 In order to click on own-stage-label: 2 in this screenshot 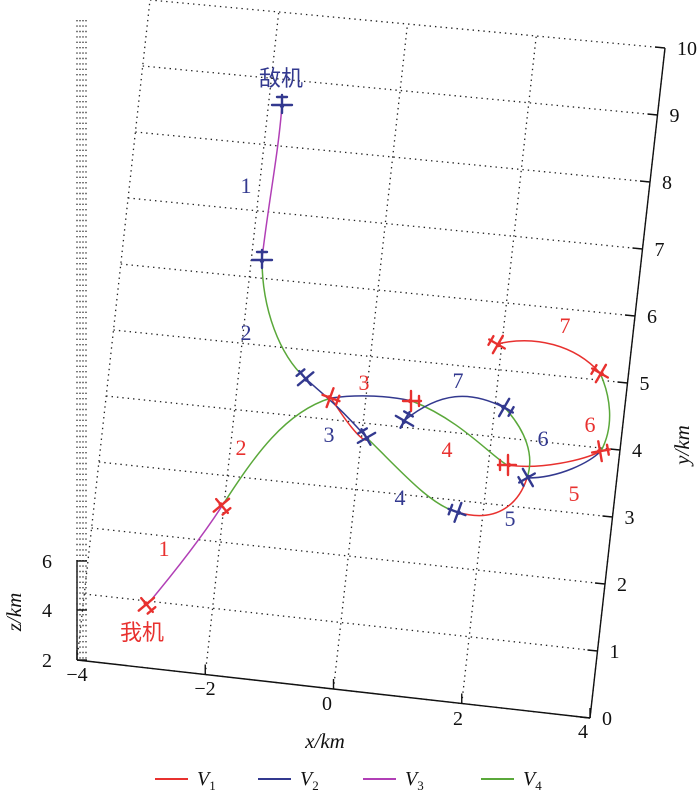, I will do `click(241, 447)`.